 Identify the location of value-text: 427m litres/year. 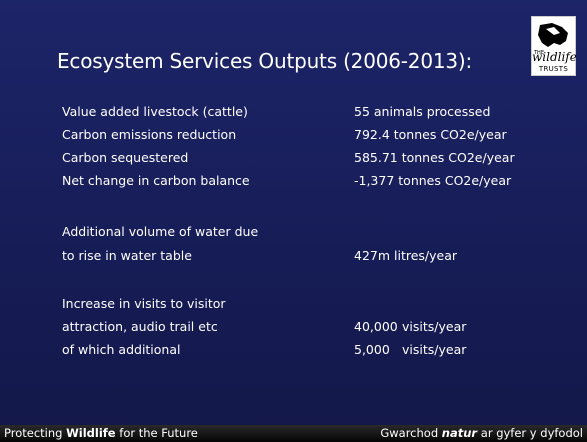
(406, 255).